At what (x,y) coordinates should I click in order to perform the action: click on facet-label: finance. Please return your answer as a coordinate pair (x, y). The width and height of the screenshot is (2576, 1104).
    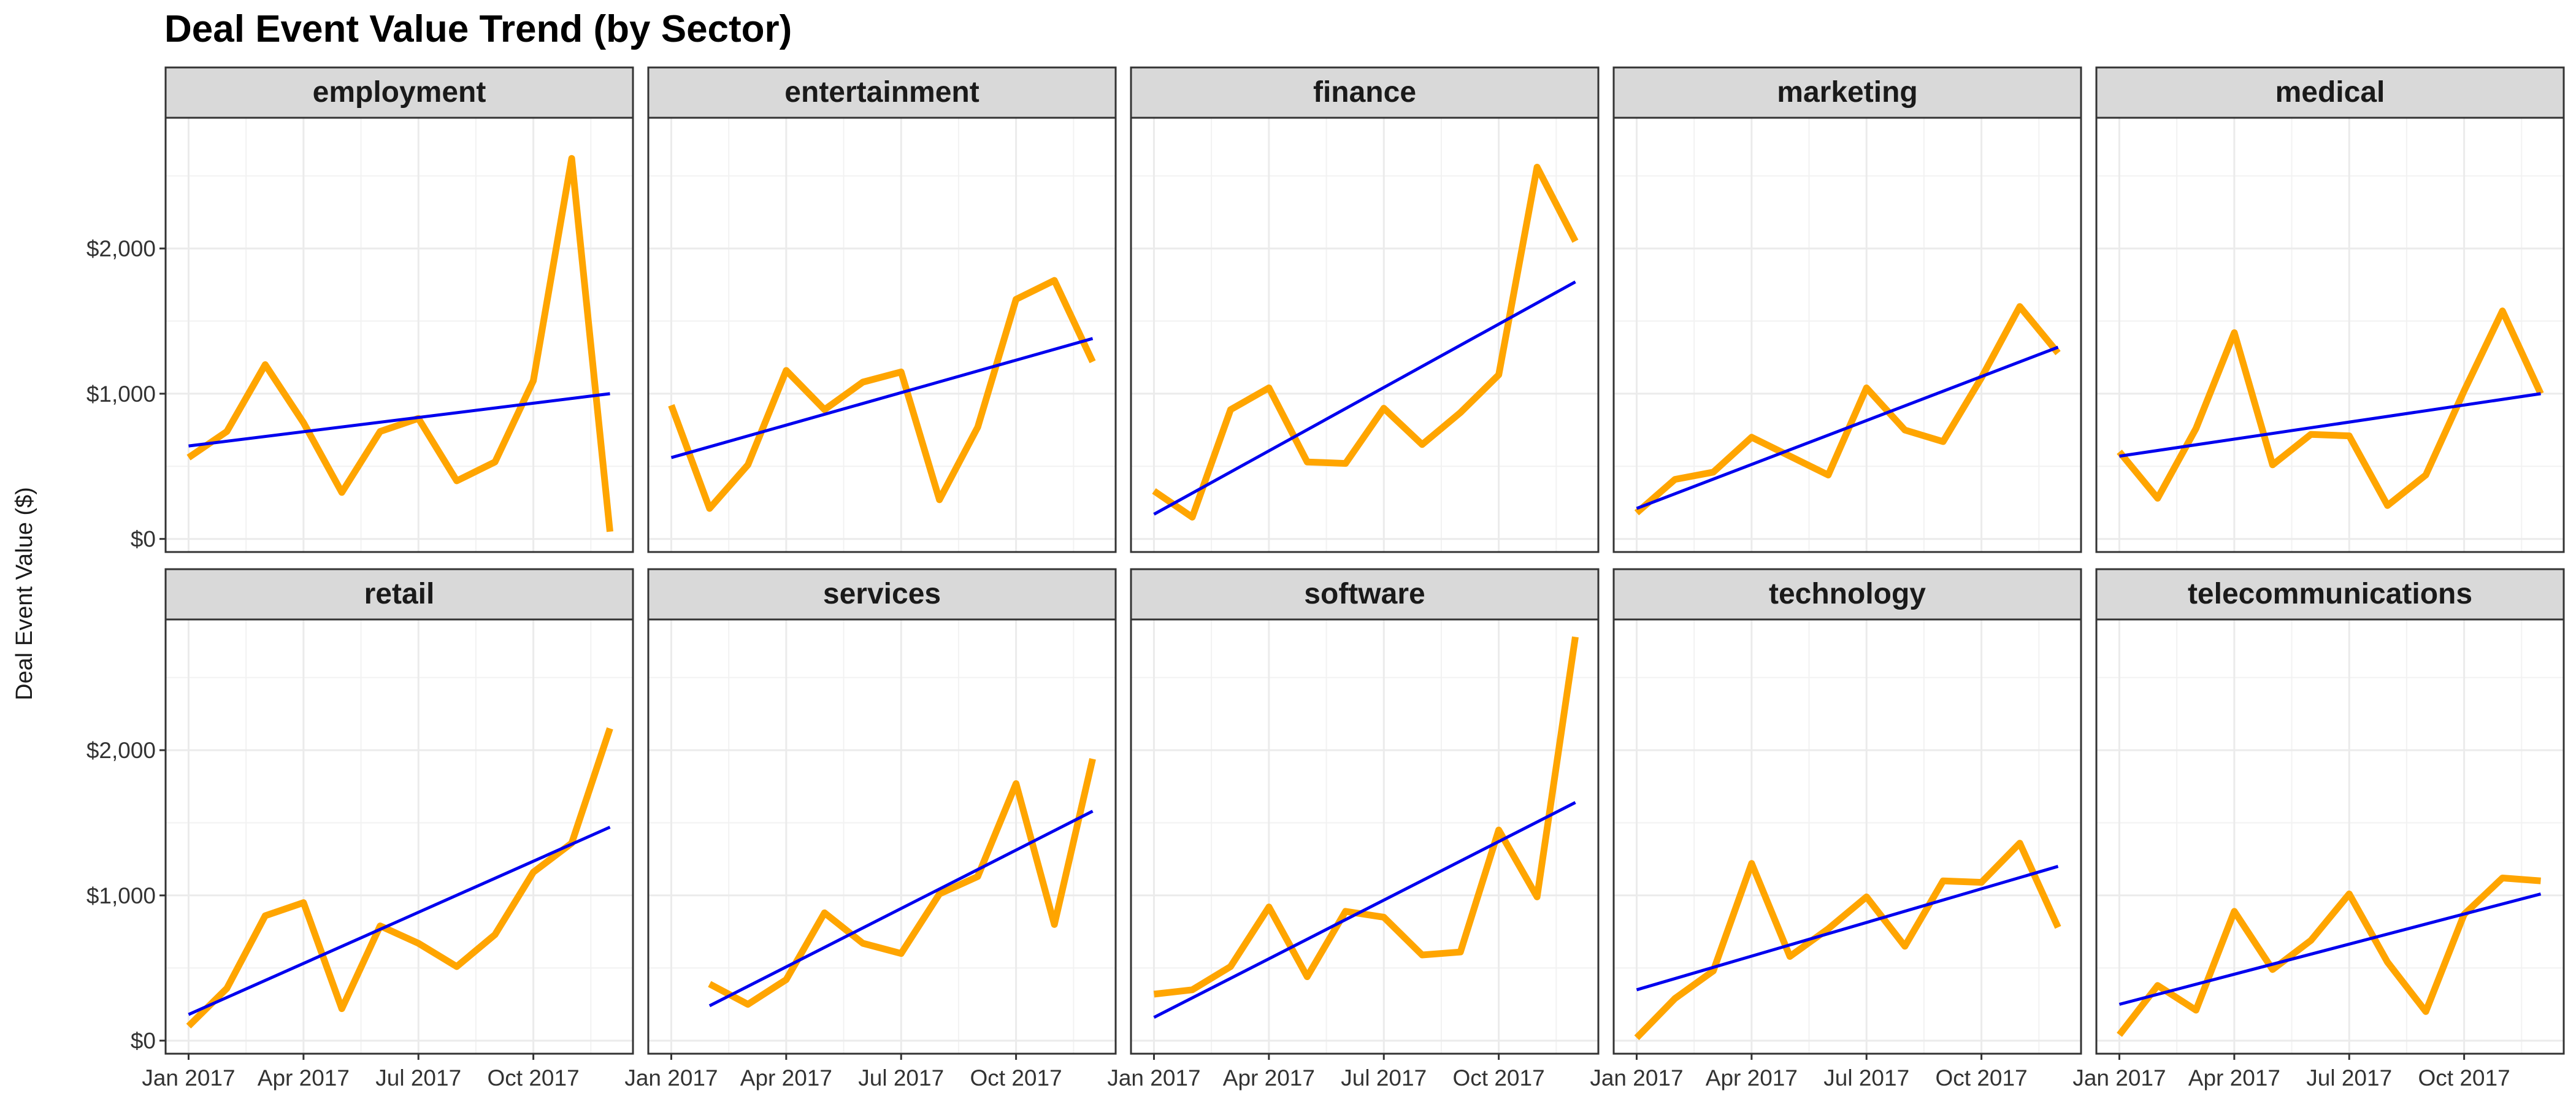
    Looking at the image, I should click on (1364, 92).